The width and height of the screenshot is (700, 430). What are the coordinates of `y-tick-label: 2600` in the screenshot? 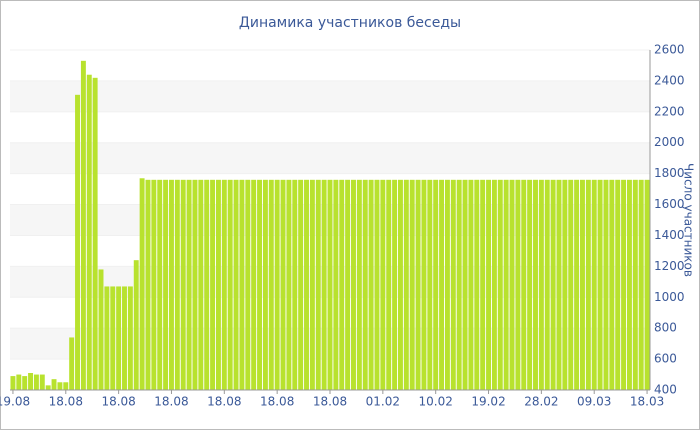 It's located at (669, 50).